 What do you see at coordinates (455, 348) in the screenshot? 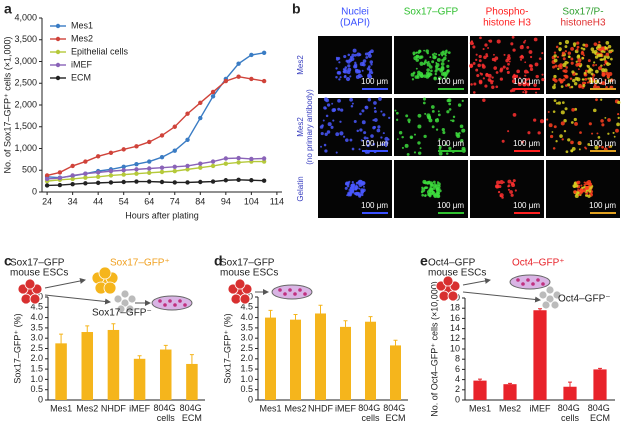
I see `y-tick-label: 10` at bounding box center [455, 348].